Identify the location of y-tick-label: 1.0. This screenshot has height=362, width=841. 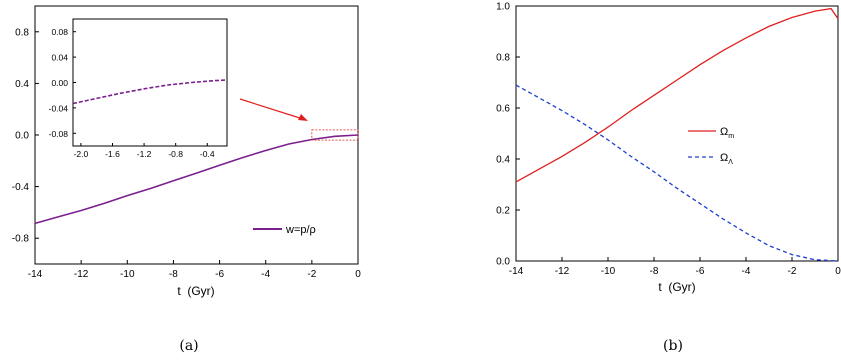
(503, 7).